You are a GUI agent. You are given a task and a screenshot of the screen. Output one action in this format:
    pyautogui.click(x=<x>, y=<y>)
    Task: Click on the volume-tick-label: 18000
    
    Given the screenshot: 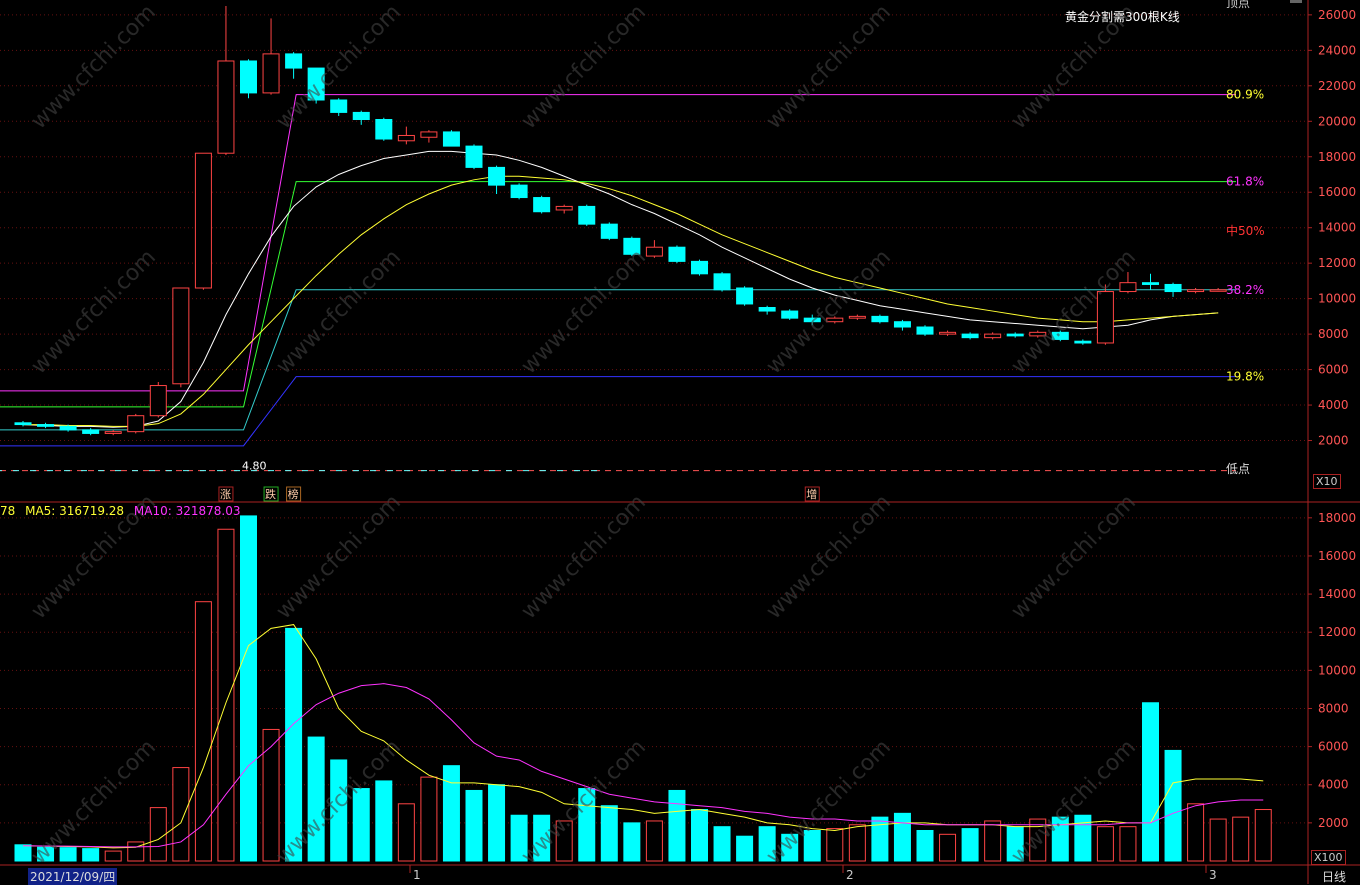 What is the action you would take?
    pyautogui.click(x=1337, y=518)
    